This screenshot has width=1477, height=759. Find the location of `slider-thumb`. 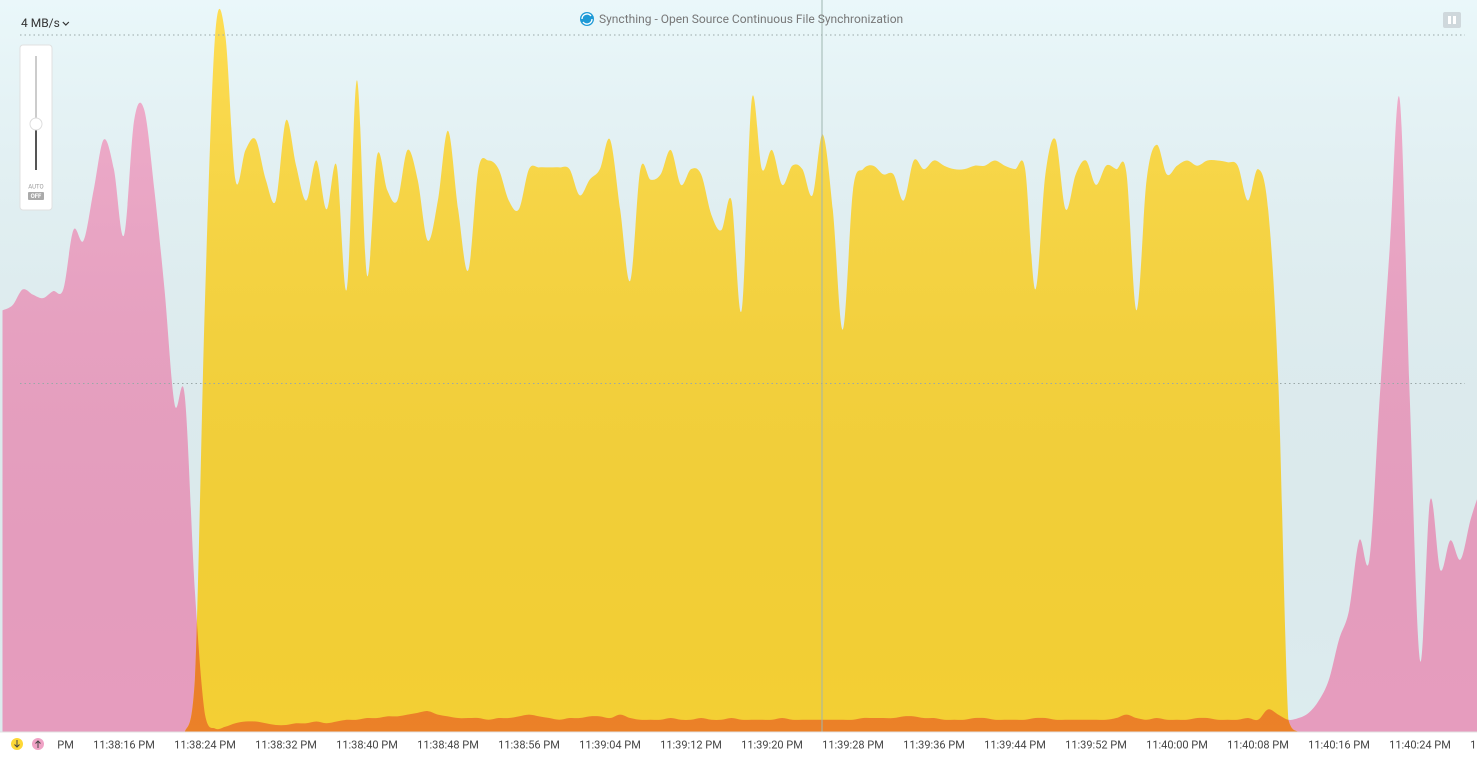

slider-thumb is located at coordinates (36, 124).